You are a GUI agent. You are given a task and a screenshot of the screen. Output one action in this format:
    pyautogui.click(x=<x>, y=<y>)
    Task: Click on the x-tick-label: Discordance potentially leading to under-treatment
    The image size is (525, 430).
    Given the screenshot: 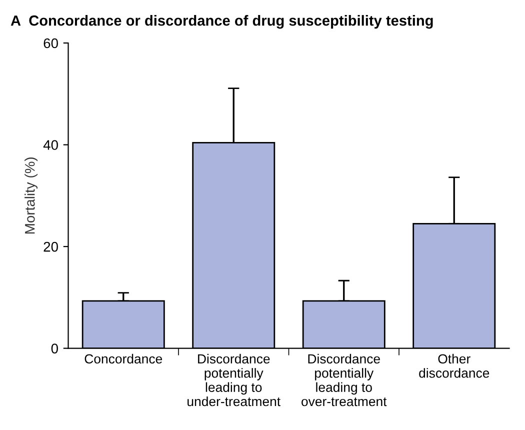 What is the action you would take?
    pyautogui.click(x=234, y=380)
    